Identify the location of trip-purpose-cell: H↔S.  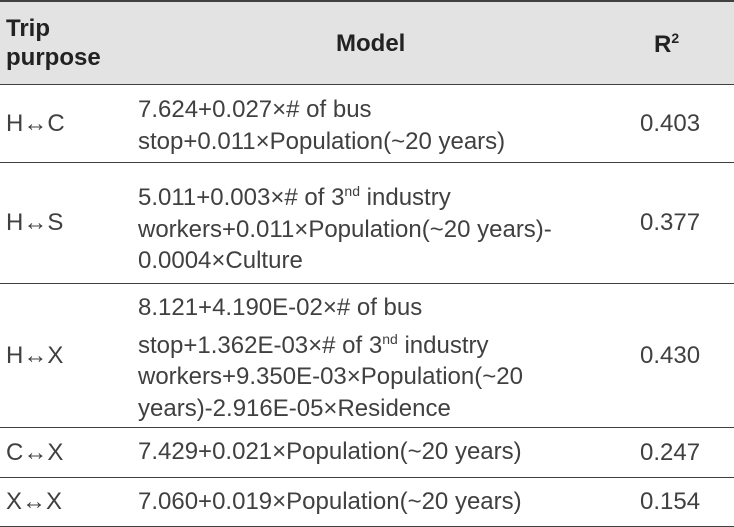
(35, 222).